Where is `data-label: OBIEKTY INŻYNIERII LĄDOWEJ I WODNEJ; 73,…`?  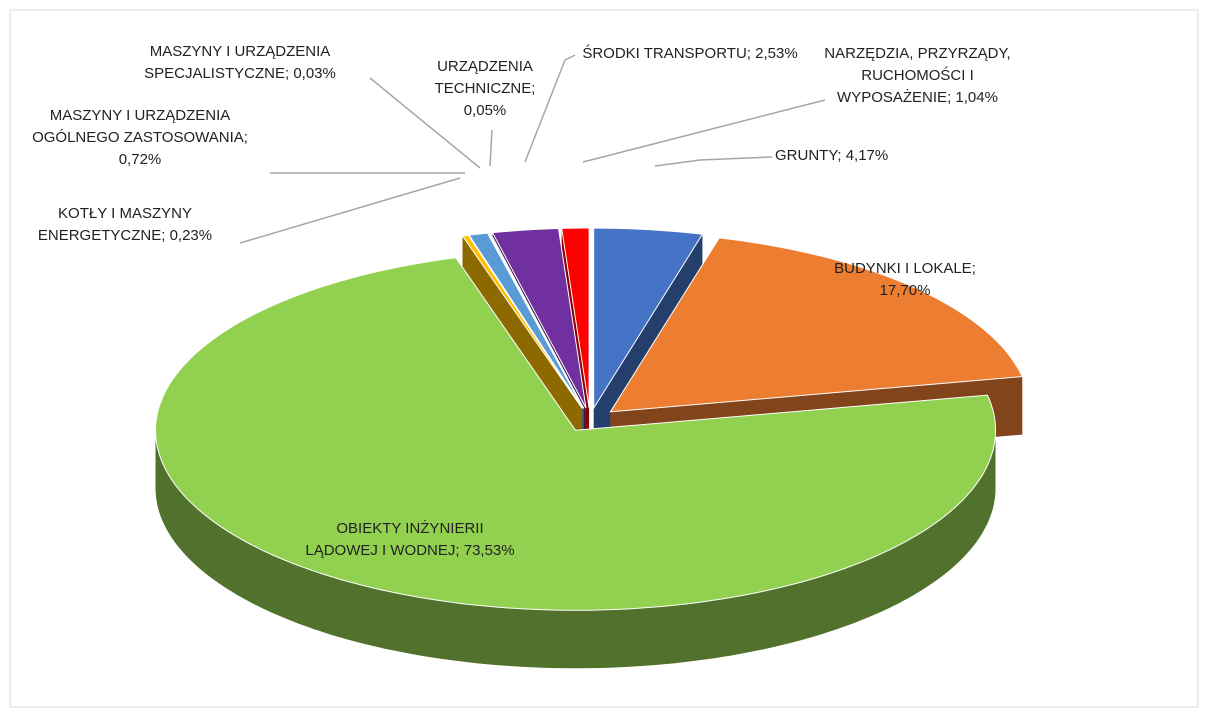 data-label: OBIEKTY INŻYNIERII LĄDOWEJ I WODNEJ; 73,… is located at coordinates (410, 539).